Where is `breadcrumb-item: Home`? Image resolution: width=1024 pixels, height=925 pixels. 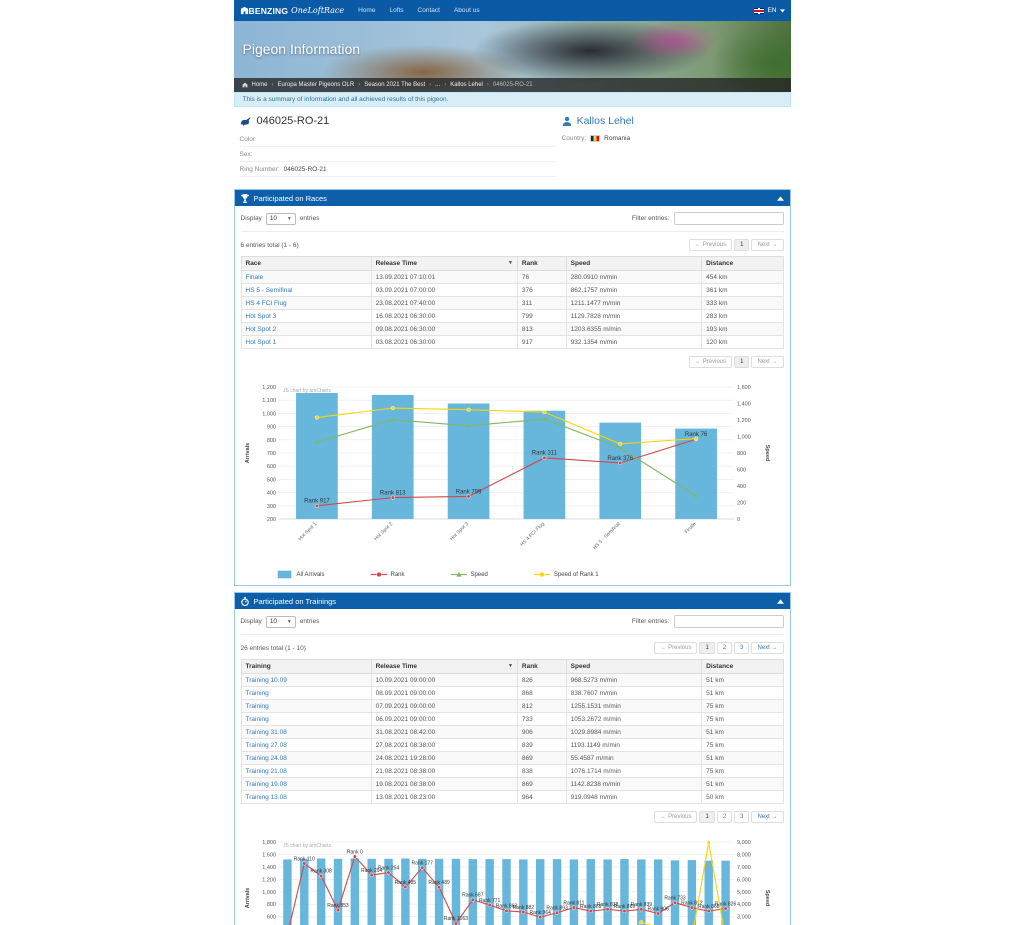 breadcrumb-item: Home is located at coordinates (259, 85).